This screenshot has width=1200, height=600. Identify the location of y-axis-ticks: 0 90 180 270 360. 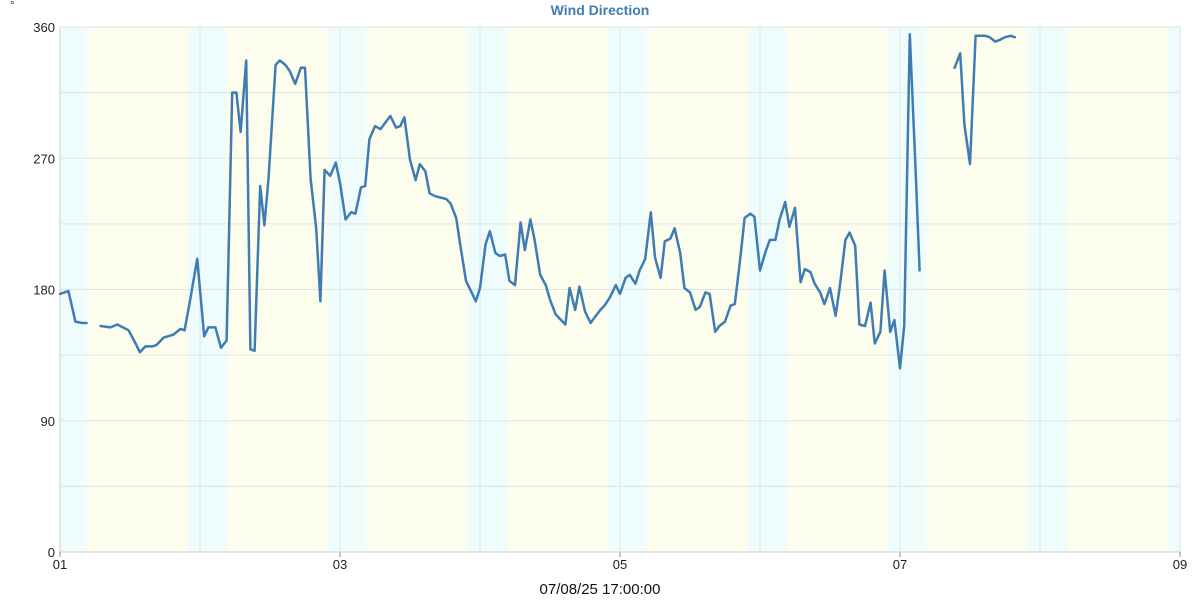
(44, 290).